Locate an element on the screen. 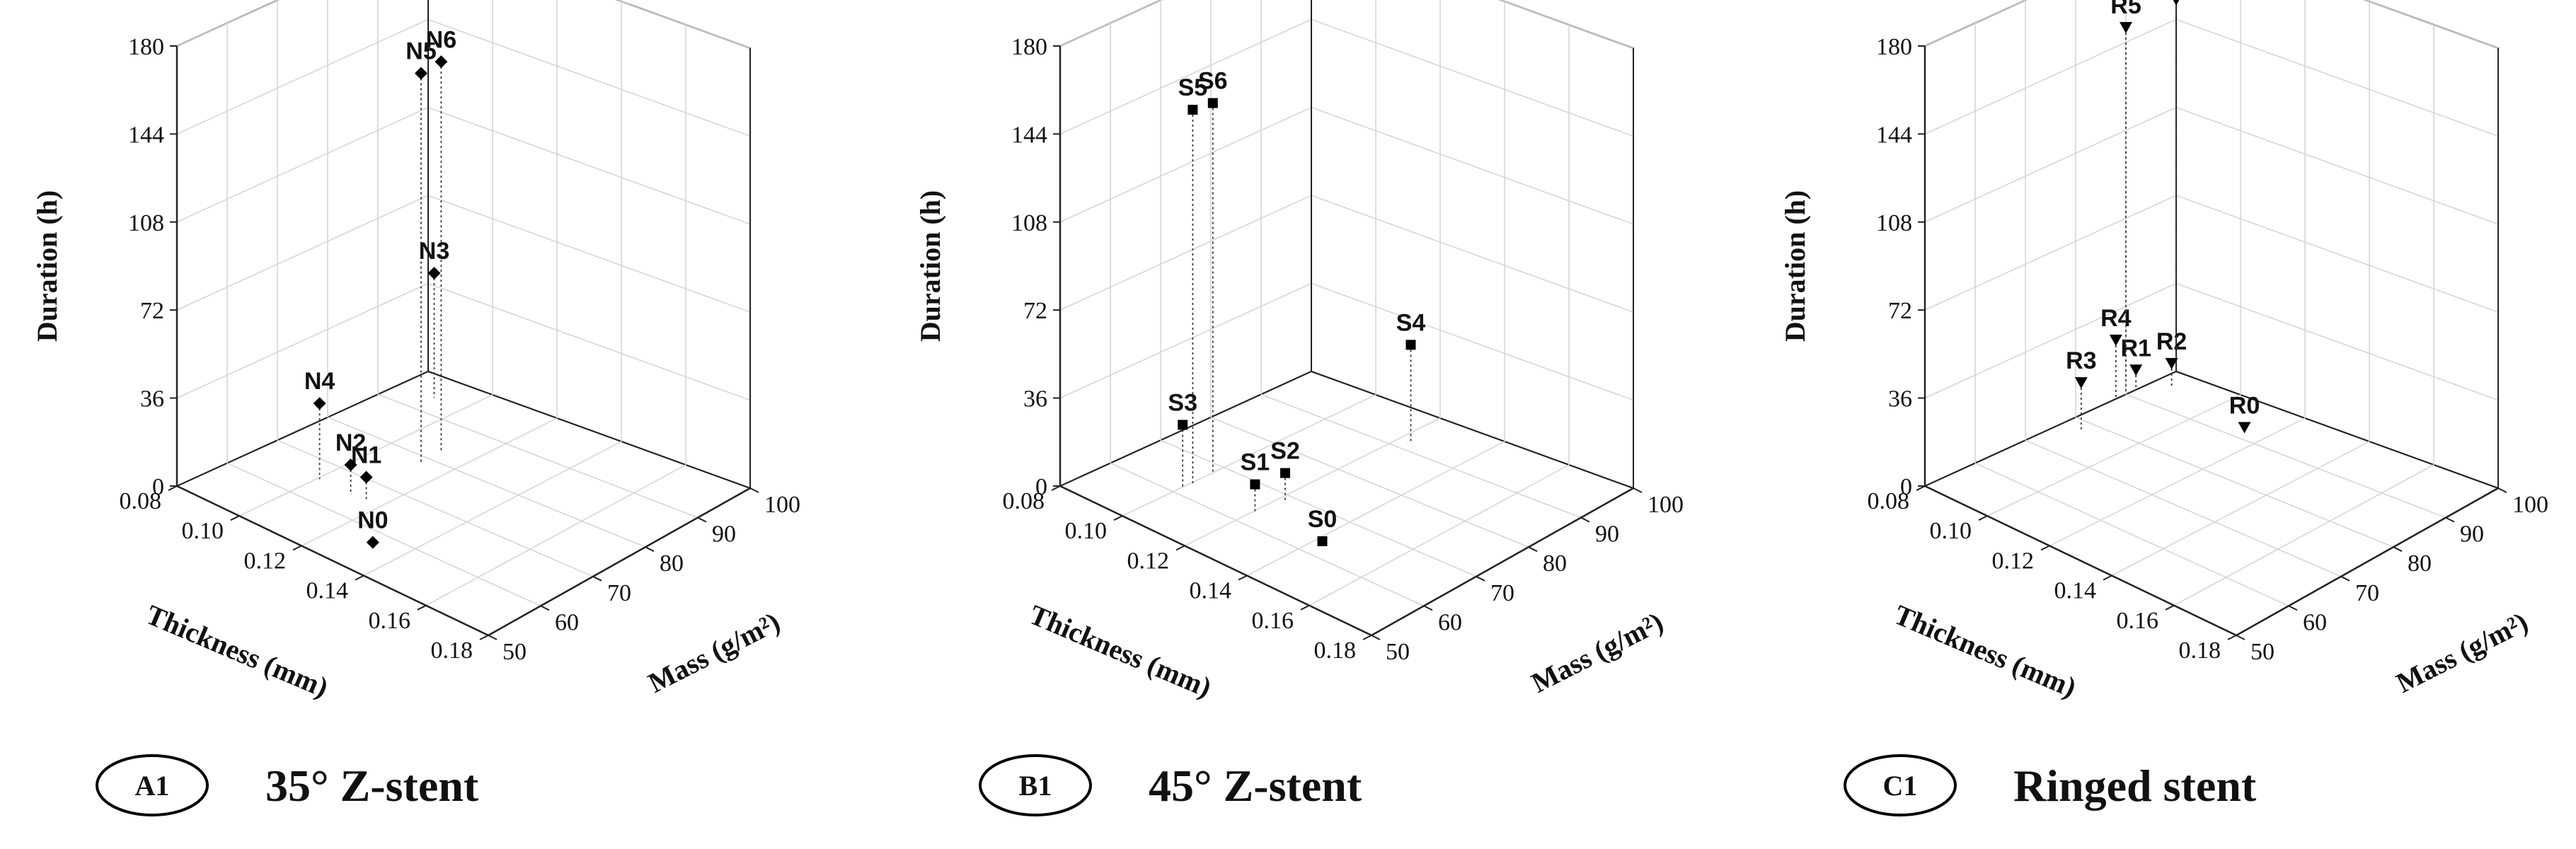 The image size is (2576, 849). marker-s6 is located at coordinates (1213, 103).